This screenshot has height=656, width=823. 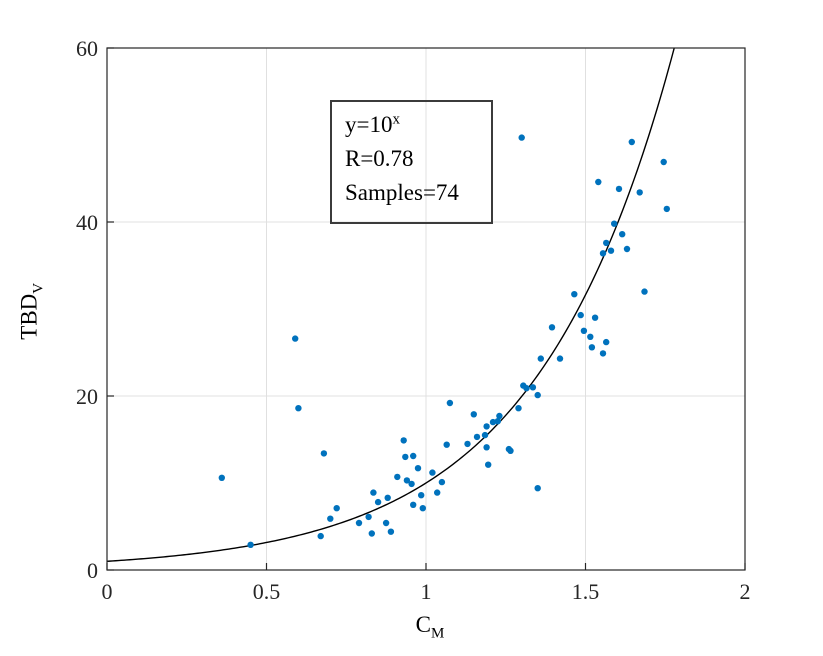 I want to click on annotation-line-samples: Samples=74, so click(x=402, y=192).